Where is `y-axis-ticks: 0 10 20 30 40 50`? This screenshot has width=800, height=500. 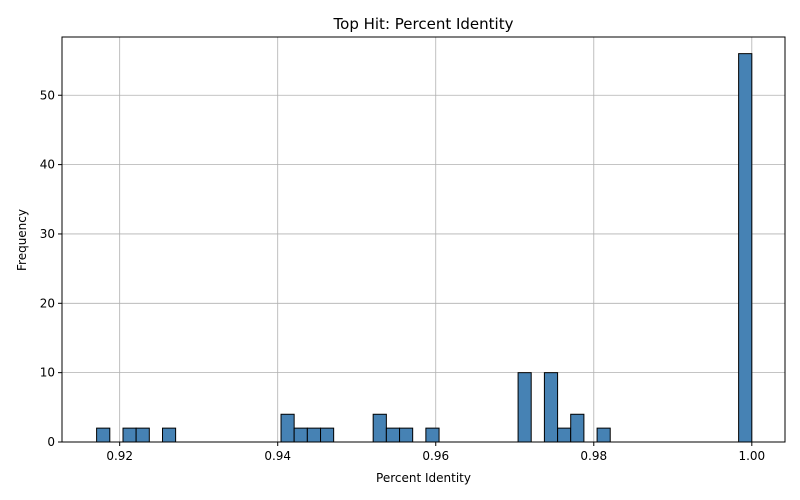
y-axis-ticks: 0 10 20 30 40 50 is located at coordinates (51, 268).